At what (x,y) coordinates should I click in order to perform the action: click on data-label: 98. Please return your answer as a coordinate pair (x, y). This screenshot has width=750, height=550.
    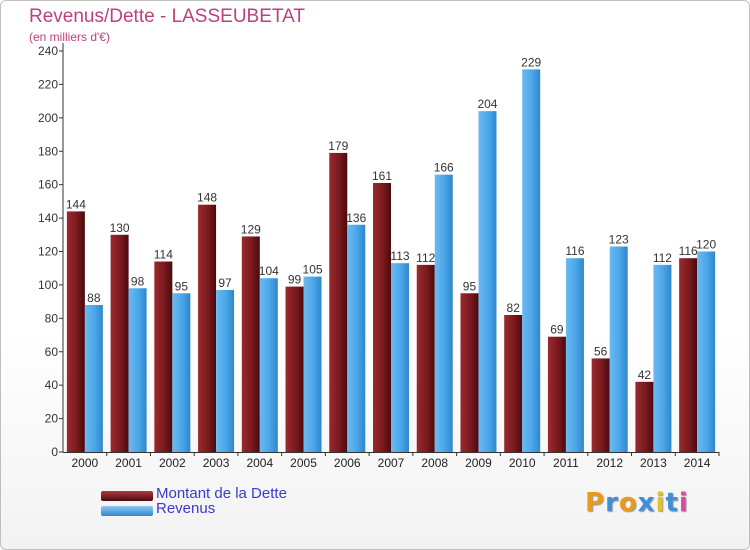
    Looking at the image, I should click on (138, 281).